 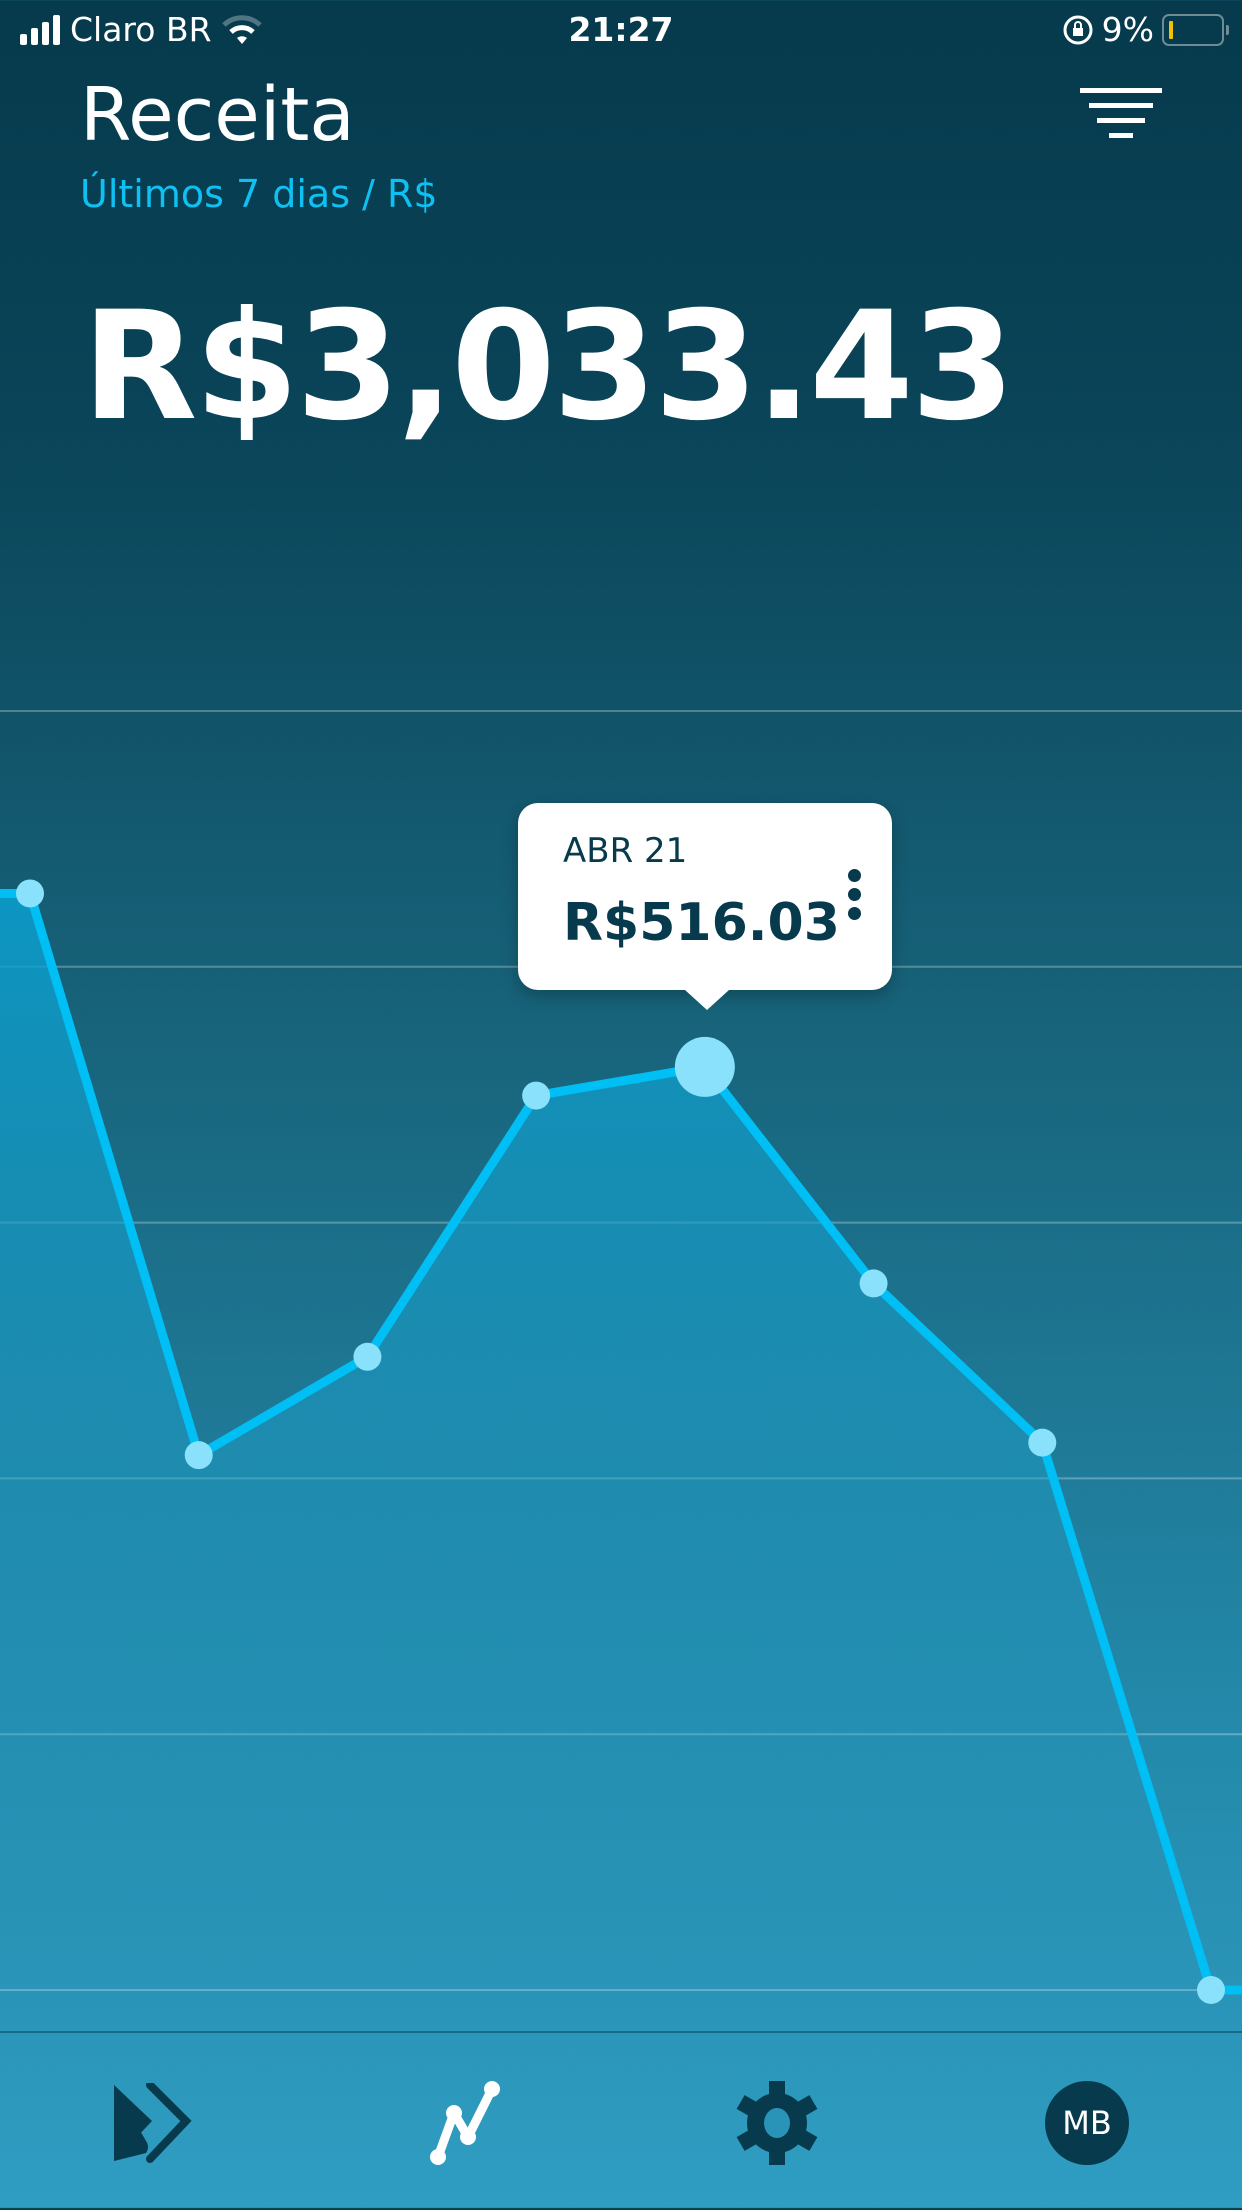 I want to click on page-title: Receita, so click(x=217, y=115).